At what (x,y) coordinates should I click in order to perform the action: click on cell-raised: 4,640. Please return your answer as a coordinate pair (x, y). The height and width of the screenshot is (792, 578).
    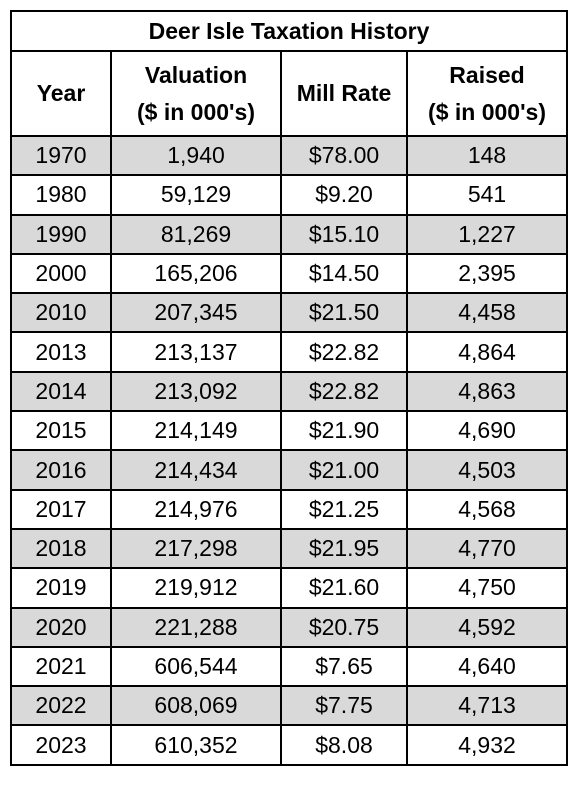
    Looking at the image, I should click on (487, 666).